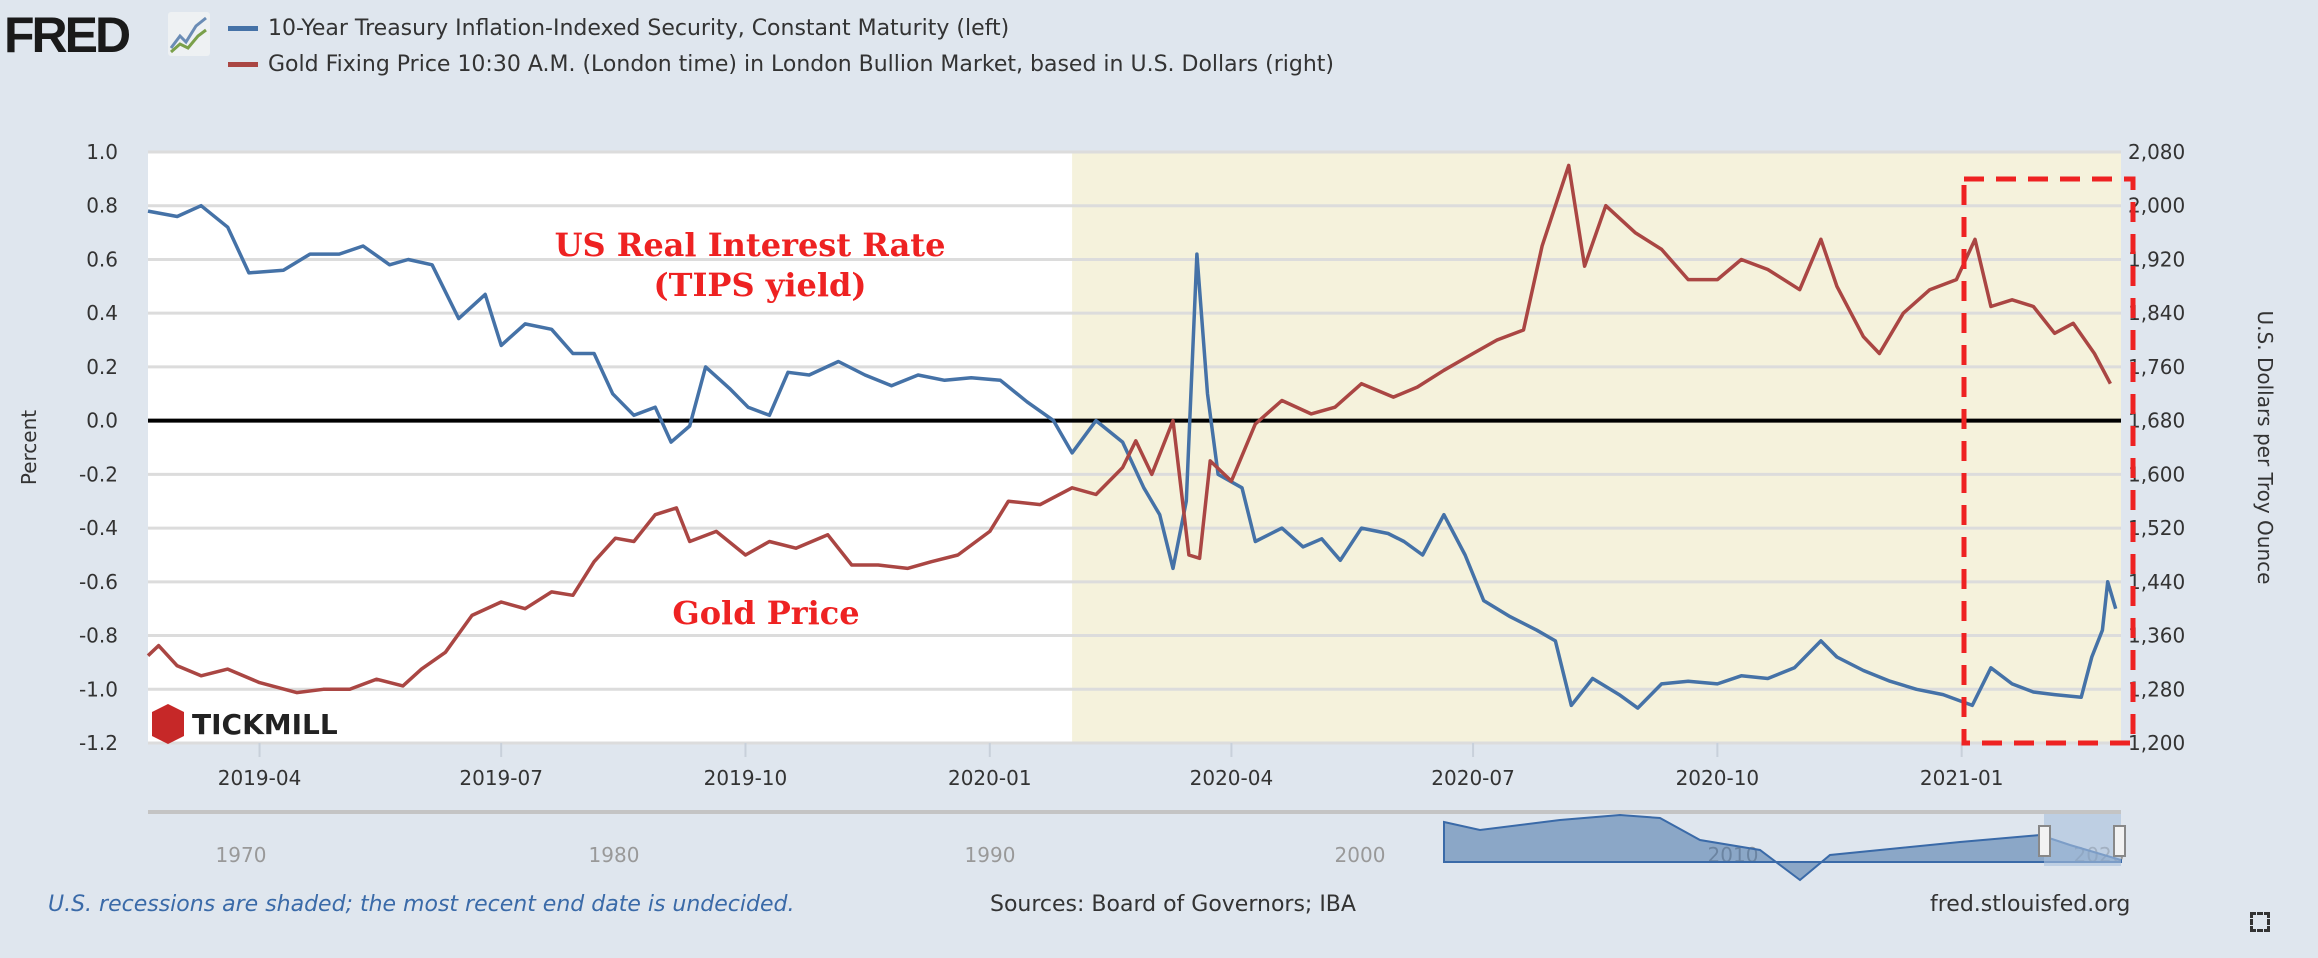  Describe the element at coordinates (67, 35) in the screenshot. I see `fred-logo: FRED` at that location.